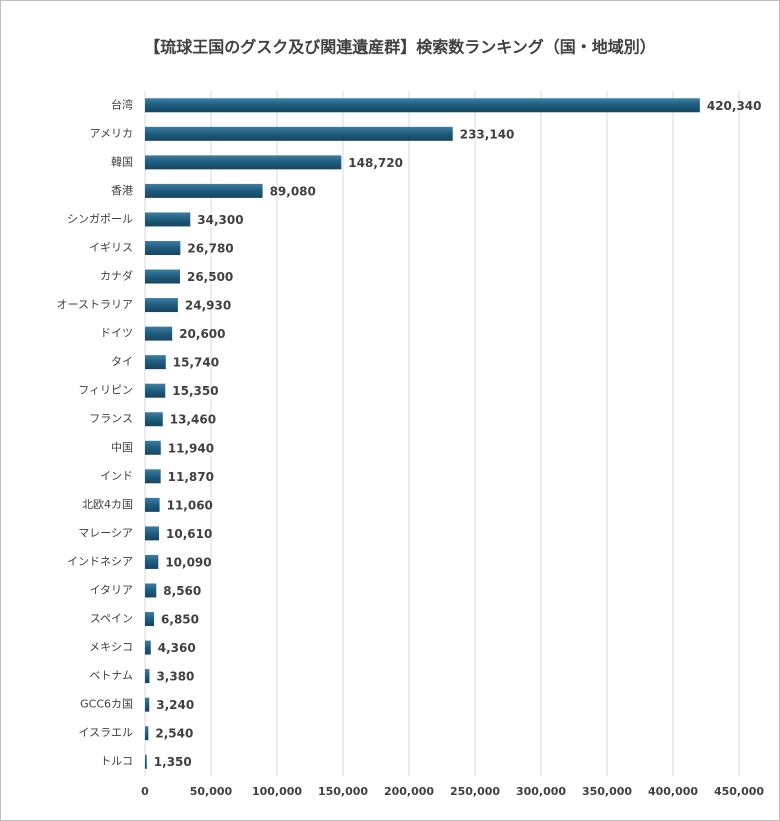 This screenshot has width=780, height=821. I want to click on y-tick-label: トルコ, so click(116, 761).